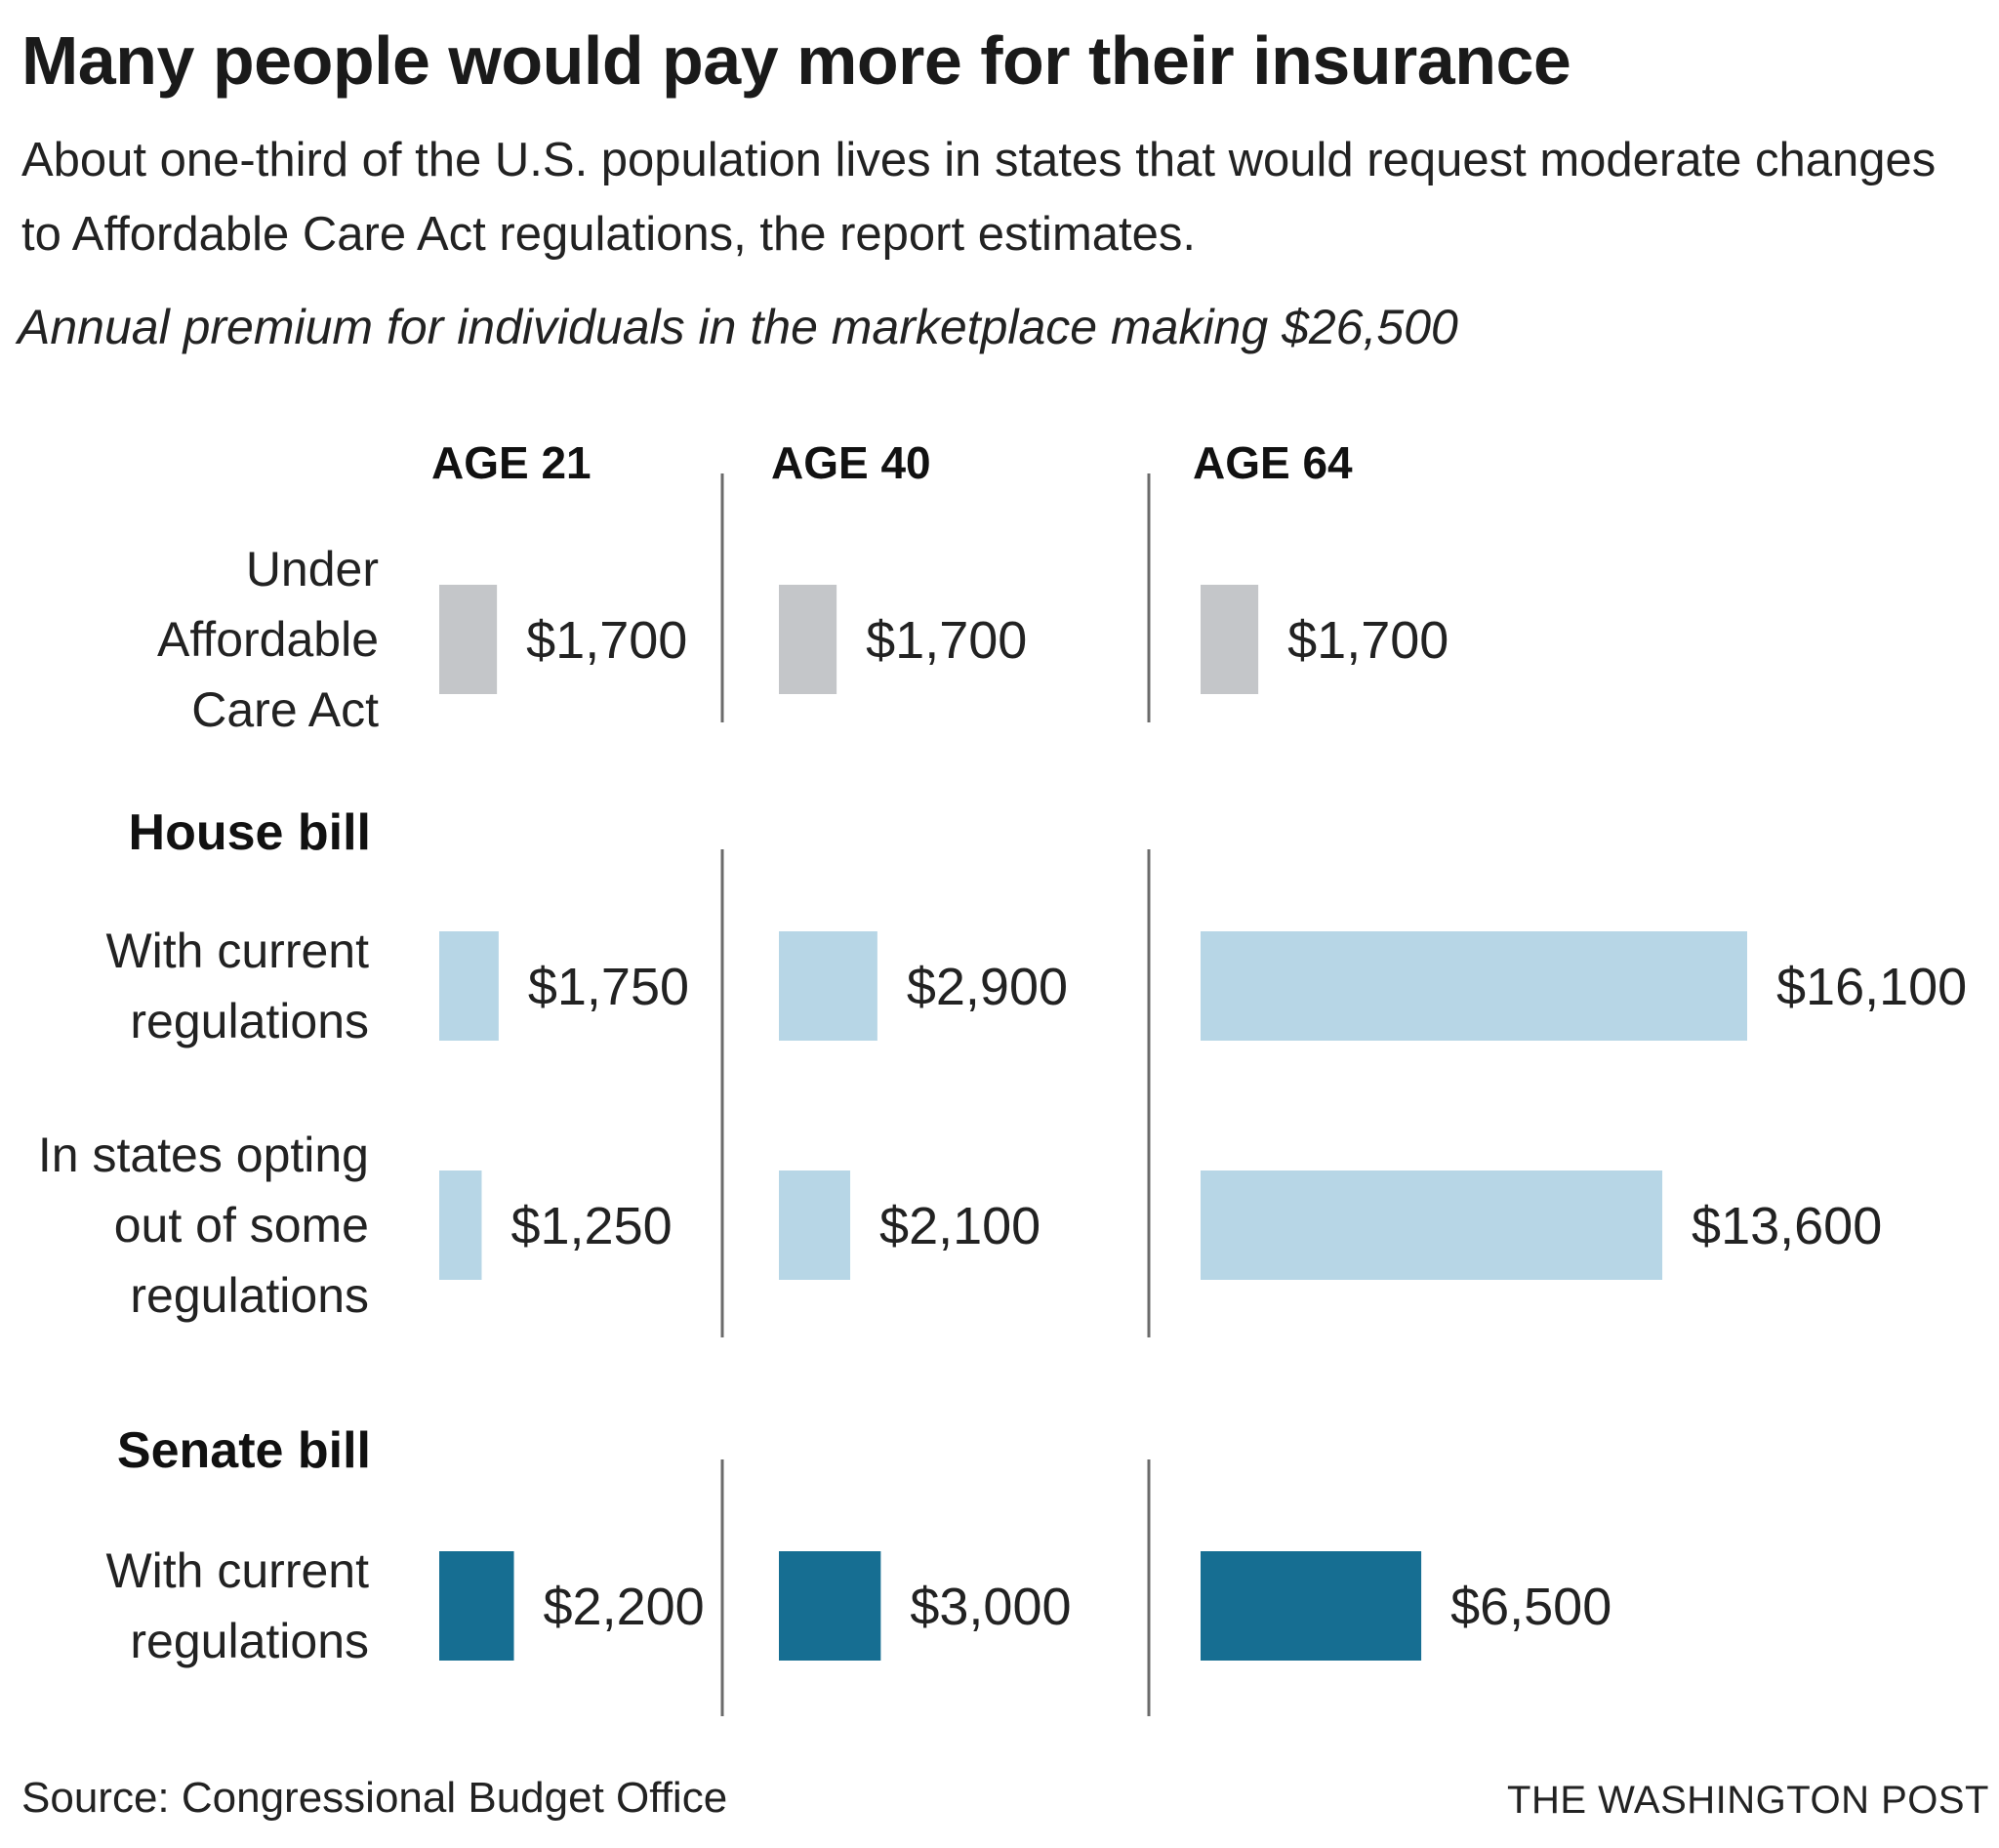  I want to click on row-label: In states opting, so click(203, 1155).